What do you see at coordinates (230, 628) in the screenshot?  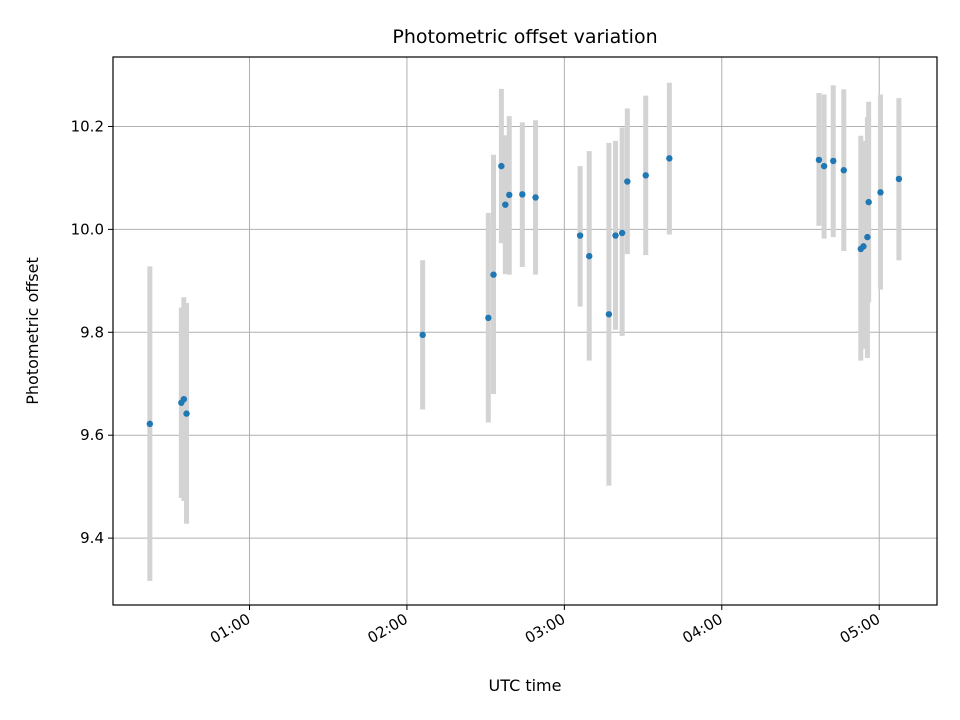 I see `x-tick-label: 01:00` at bounding box center [230, 628].